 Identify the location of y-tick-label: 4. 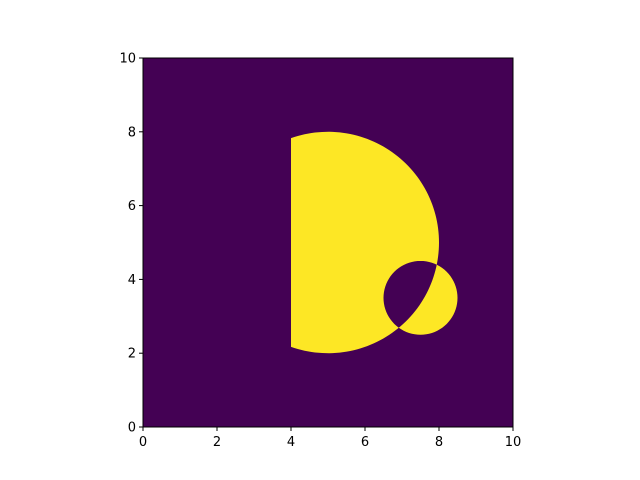
(132, 280).